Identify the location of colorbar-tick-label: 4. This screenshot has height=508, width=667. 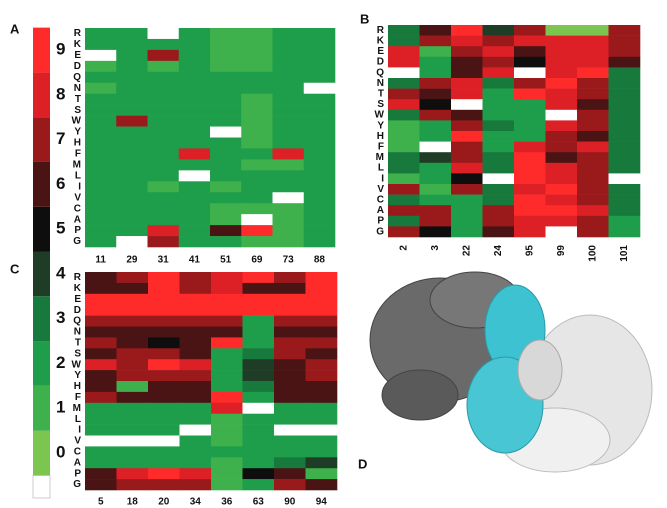
(61, 272).